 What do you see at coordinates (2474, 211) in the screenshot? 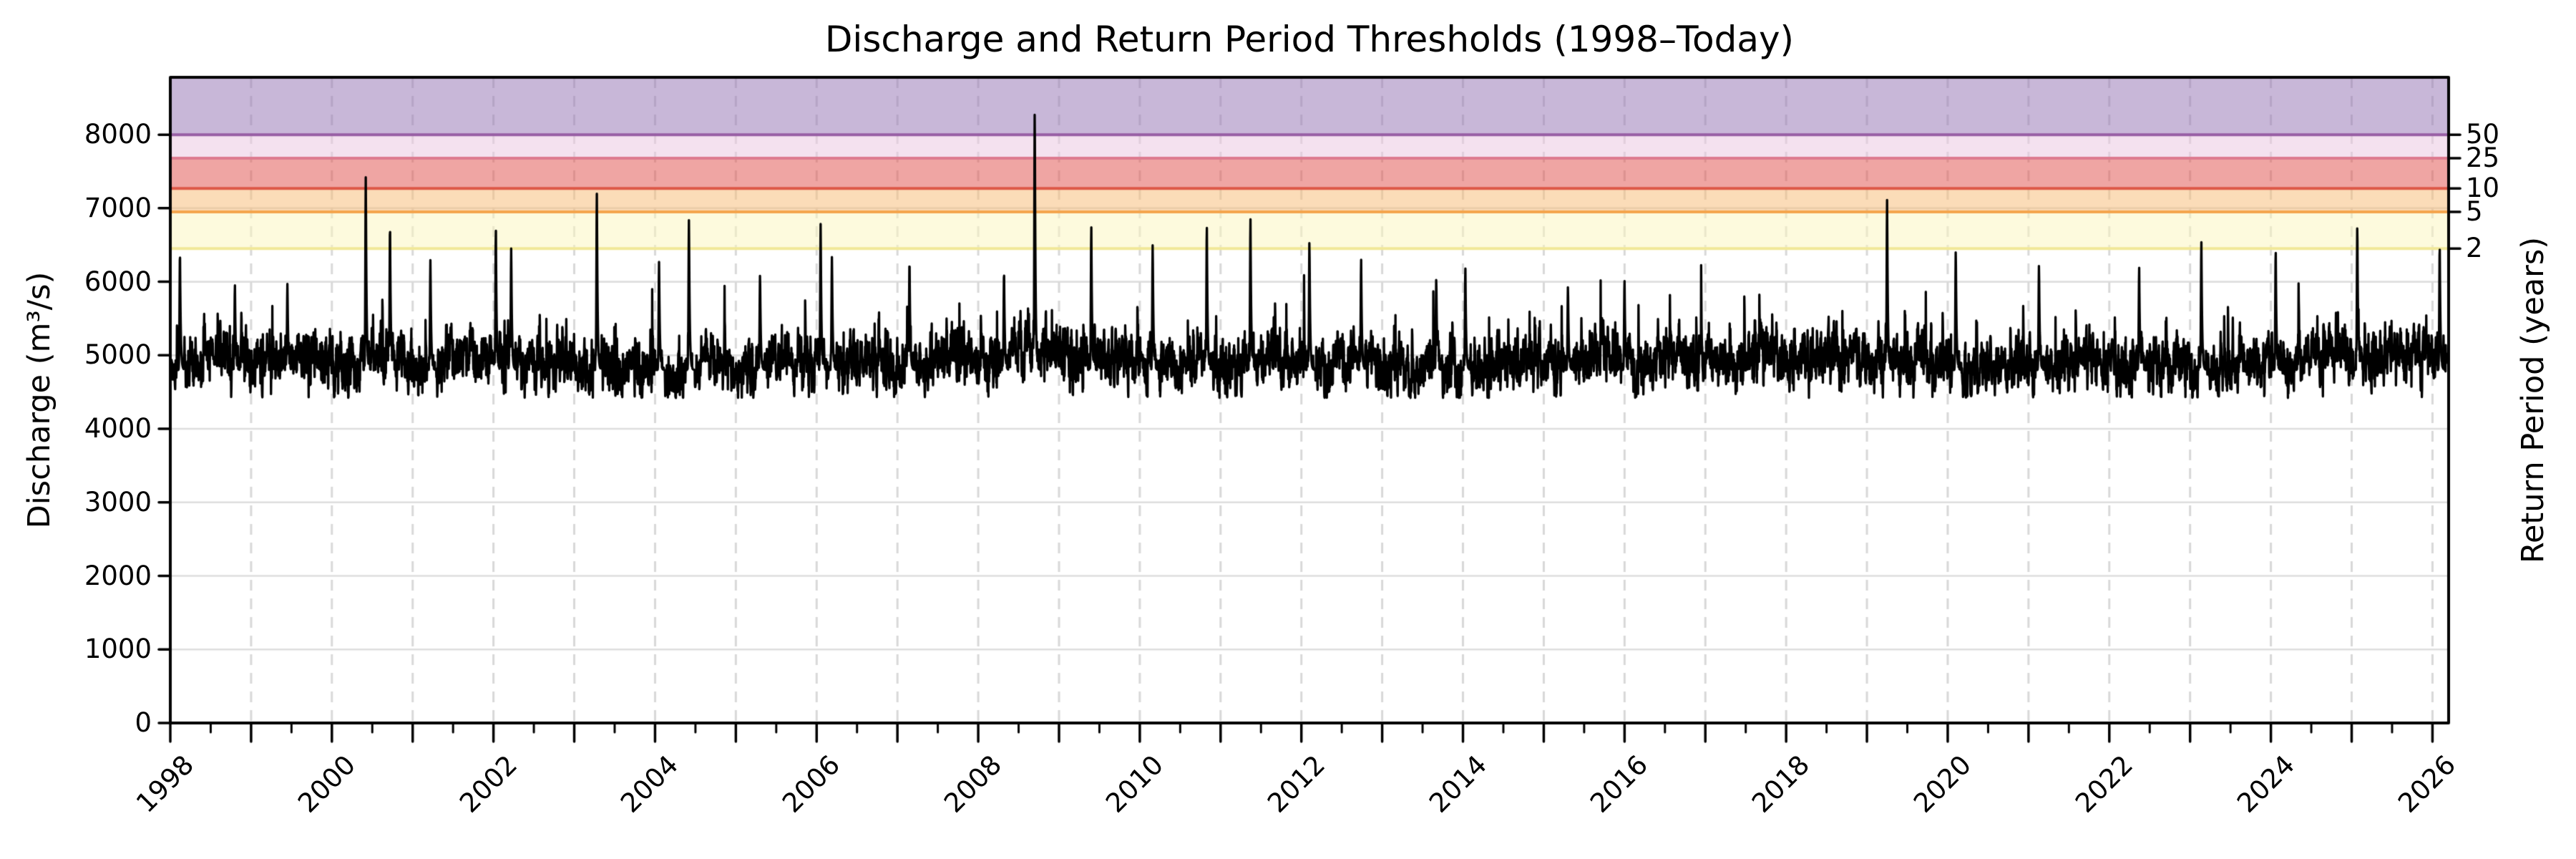
I see `return-period-tick-label-5: 5` at bounding box center [2474, 211].